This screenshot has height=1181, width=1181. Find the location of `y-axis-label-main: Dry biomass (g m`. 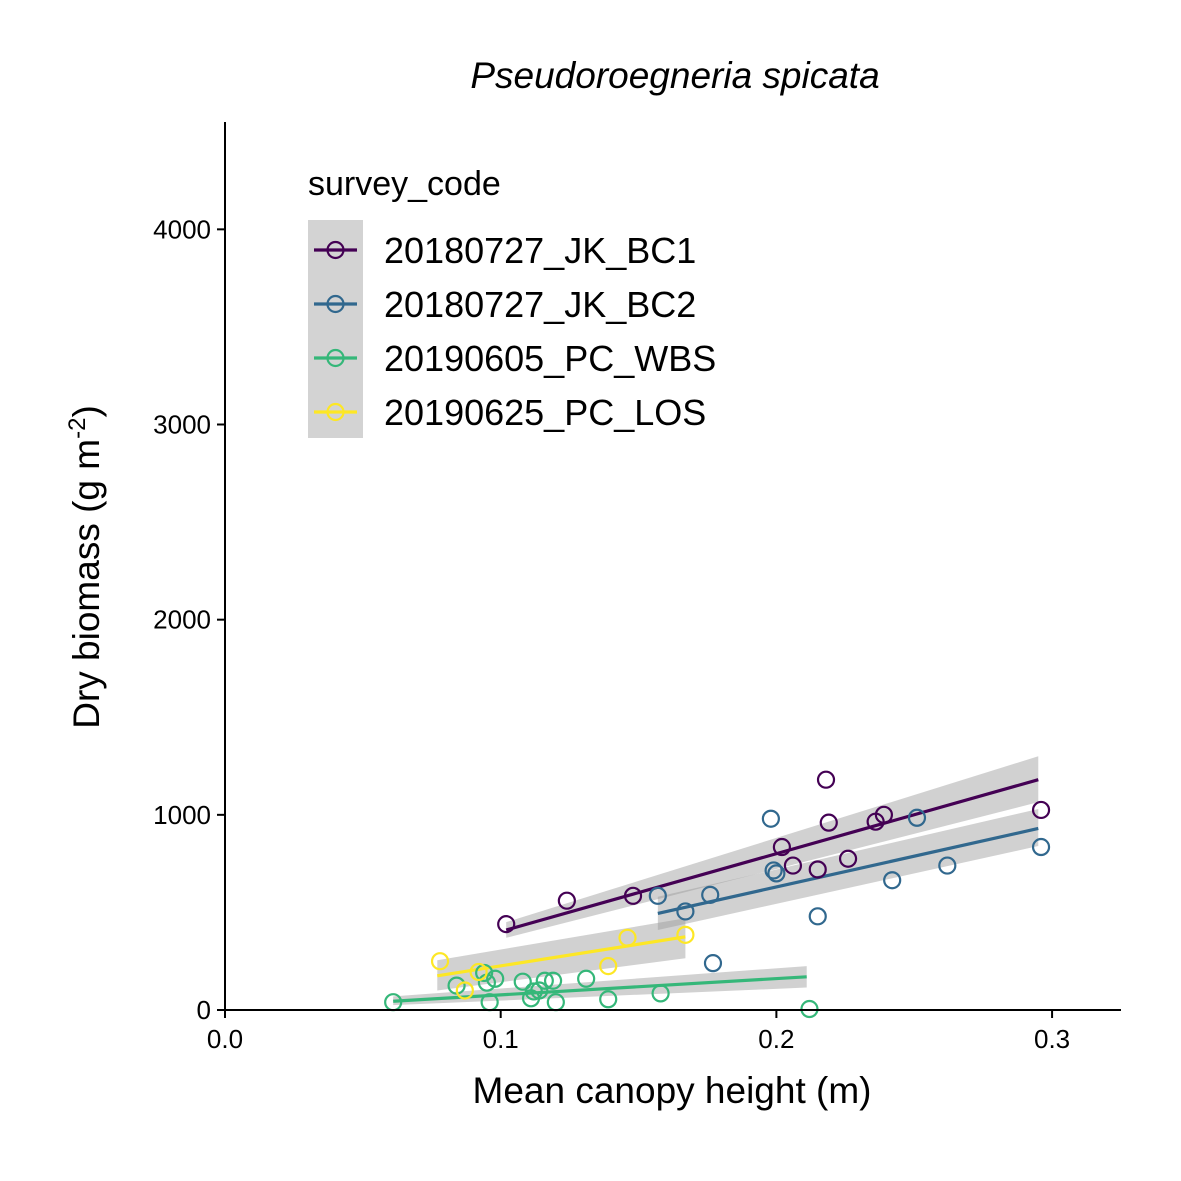

y-axis-label-main: Dry biomass (g m is located at coordinates (86, 584).